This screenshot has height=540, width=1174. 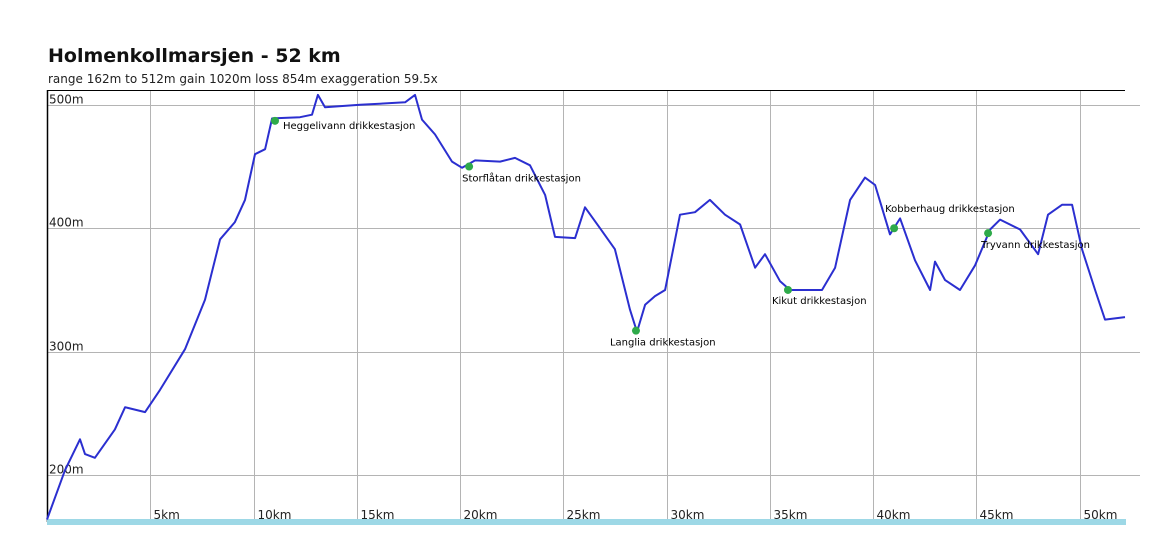 What do you see at coordinates (997, 515) in the screenshot?
I see `x-tick-label: 45km` at bounding box center [997, 515].